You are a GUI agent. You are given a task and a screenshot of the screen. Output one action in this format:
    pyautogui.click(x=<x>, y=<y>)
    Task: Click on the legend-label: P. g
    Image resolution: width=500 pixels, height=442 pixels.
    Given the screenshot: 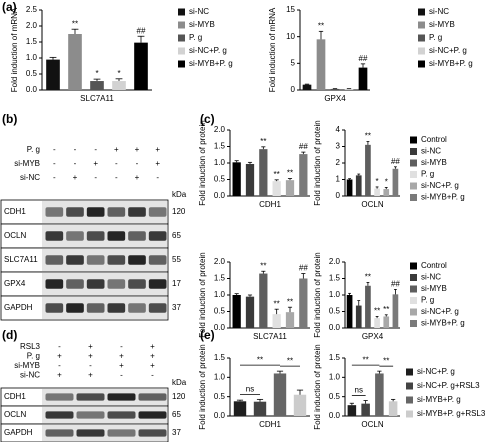 What is the action you would take?
    pyautogui.click(x=195, y=37)
    